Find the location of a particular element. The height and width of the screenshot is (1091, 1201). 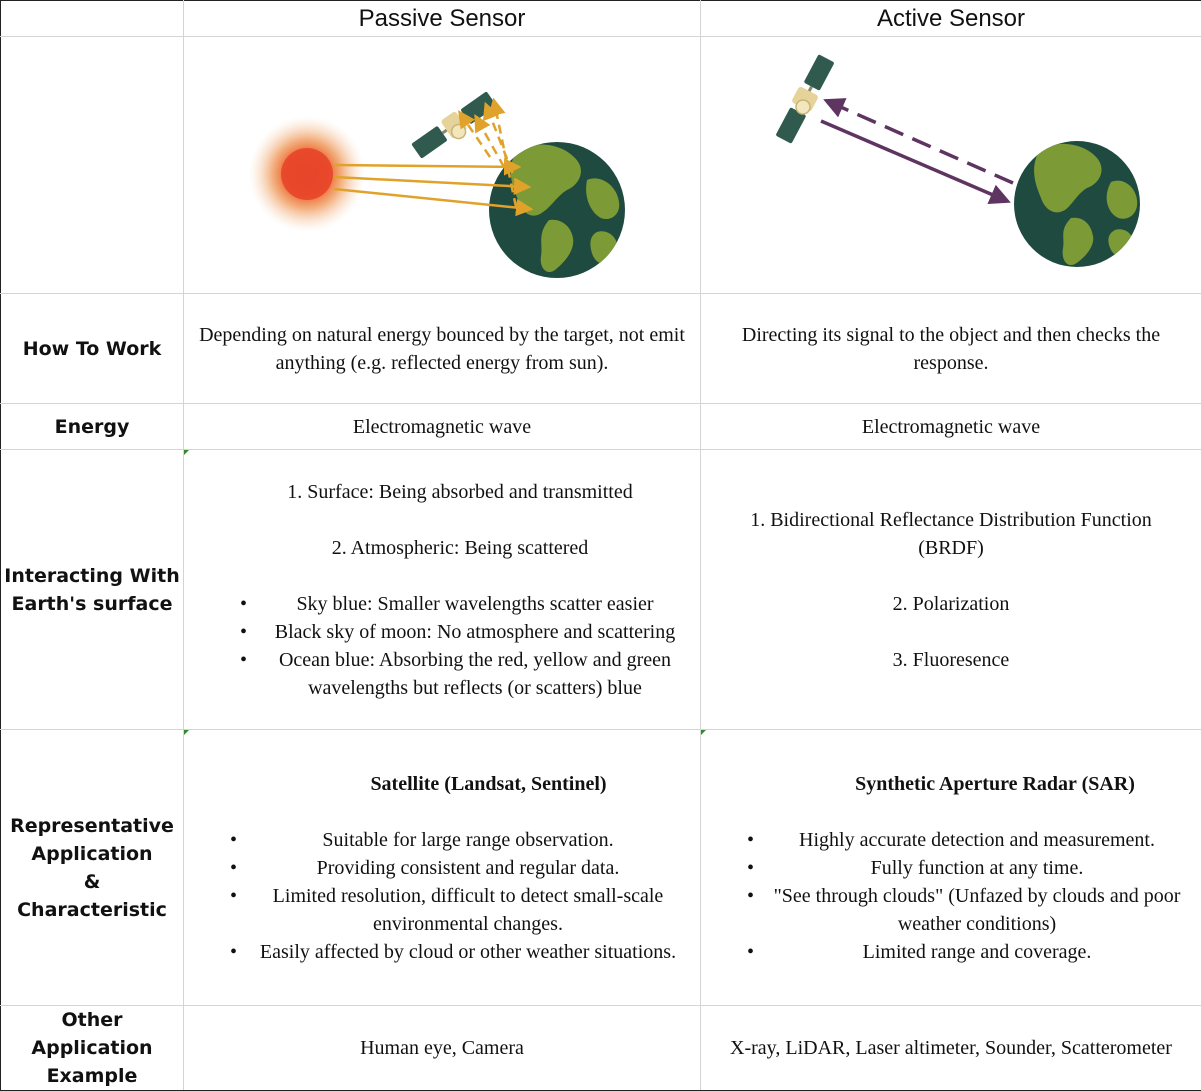

row-label-energy: Energy is located at coordinates (92, 427).